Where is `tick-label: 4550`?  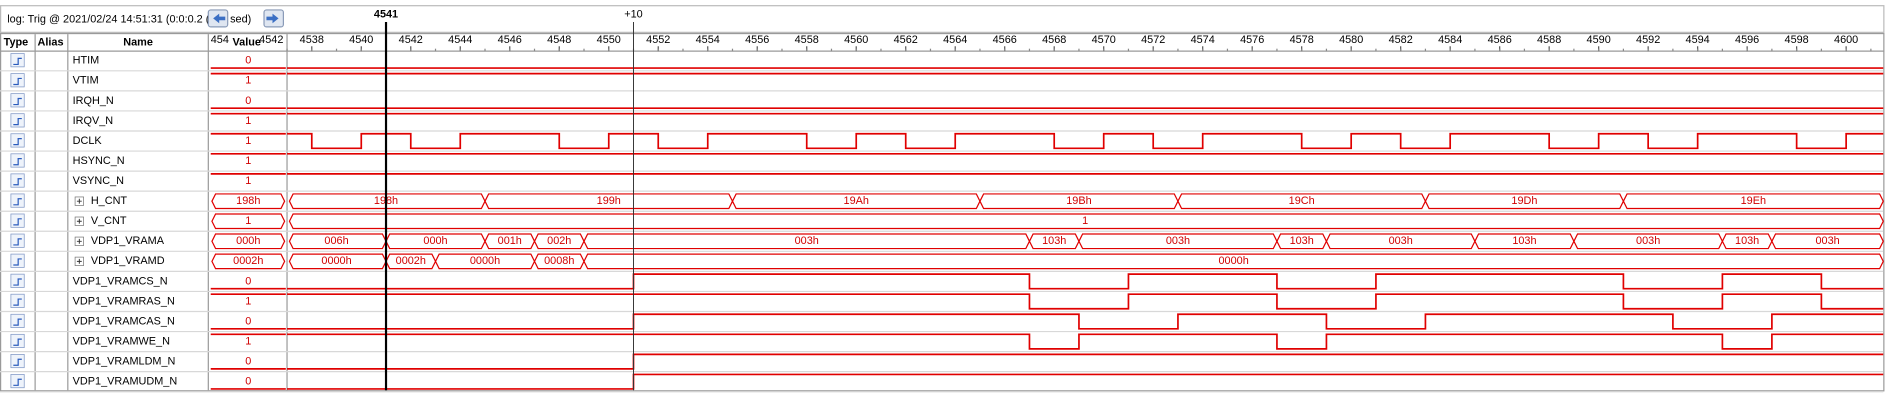 tick-label: 4550 is located at coordinates (609, 40).